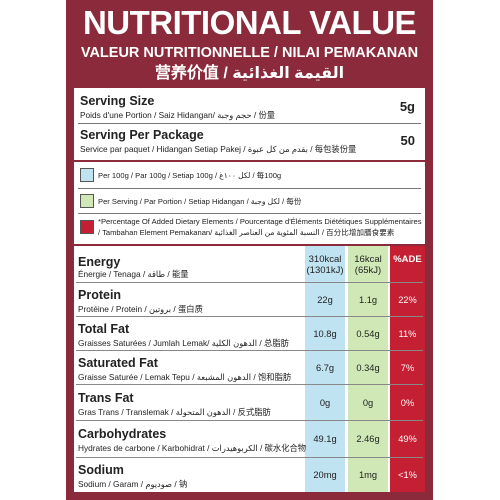 Image resolution: width=500 pixels, height=500 pixels. Describe the element at coordinates (368, 259) in the screenshot. I see `energy-serving-kcal: 16kcal` at that location.